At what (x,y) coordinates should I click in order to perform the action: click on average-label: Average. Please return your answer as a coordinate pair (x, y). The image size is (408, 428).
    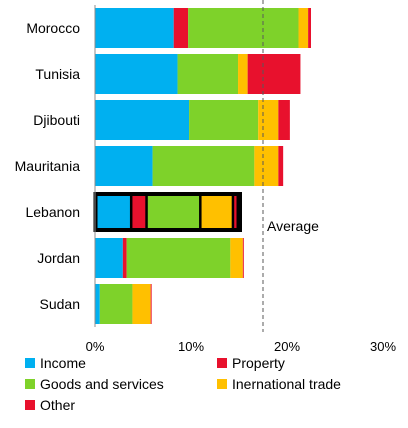
    Looking at the image, I should click on (293, 226).